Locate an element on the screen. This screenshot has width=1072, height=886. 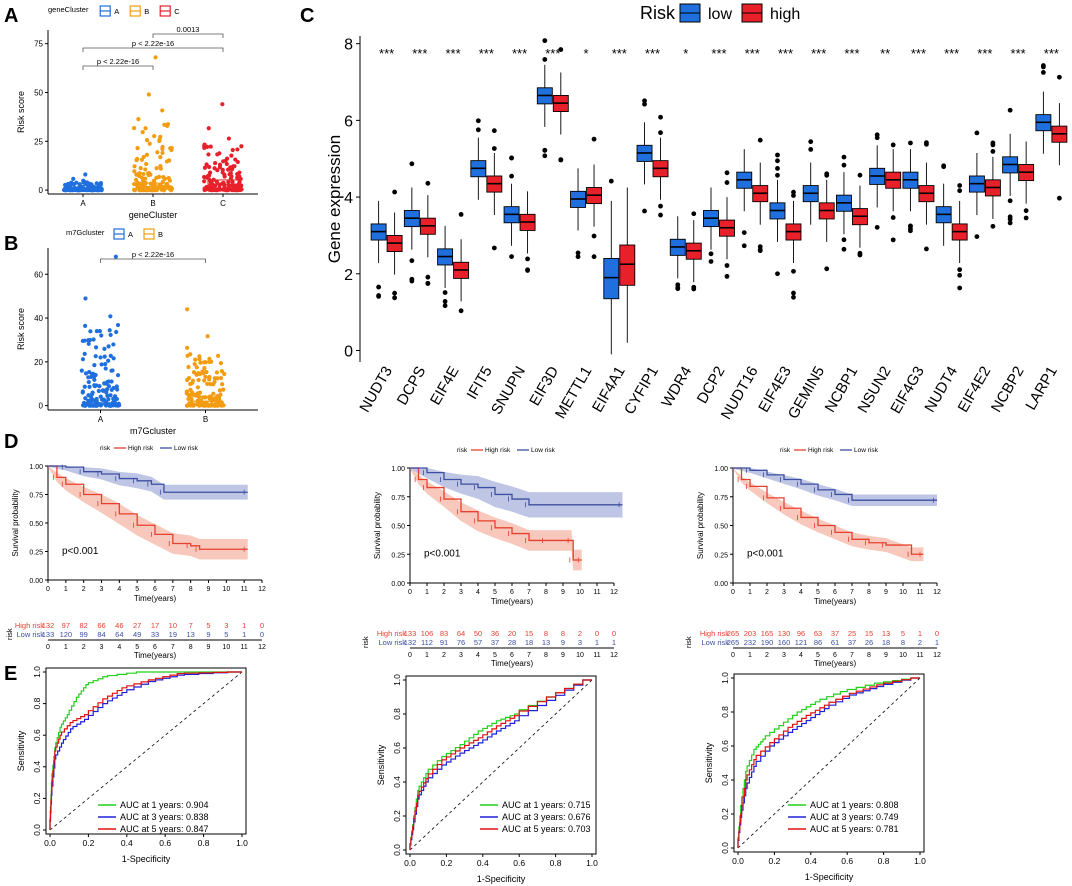
risk-count: 96 is located at coordinates (801, 633).